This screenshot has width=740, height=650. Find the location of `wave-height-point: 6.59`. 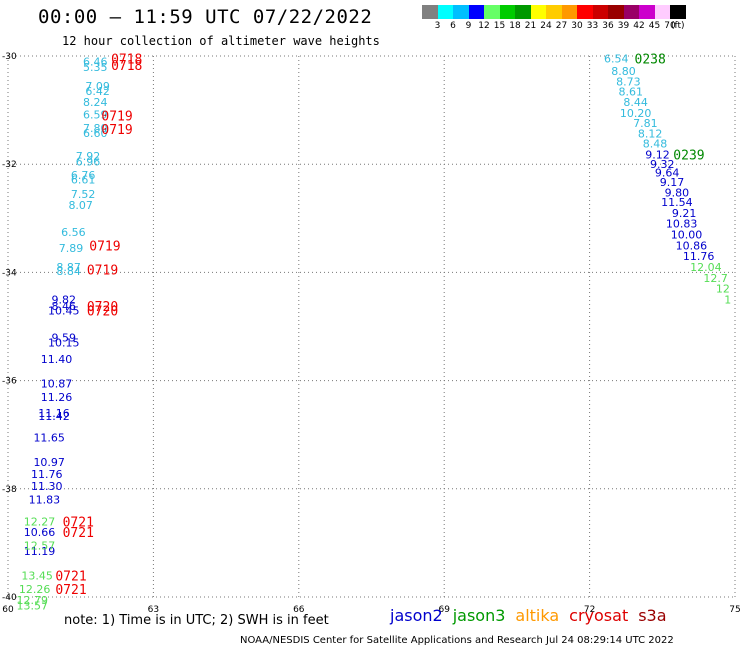

wave-height-point: 6.59 is located at coordinates (95, 114).